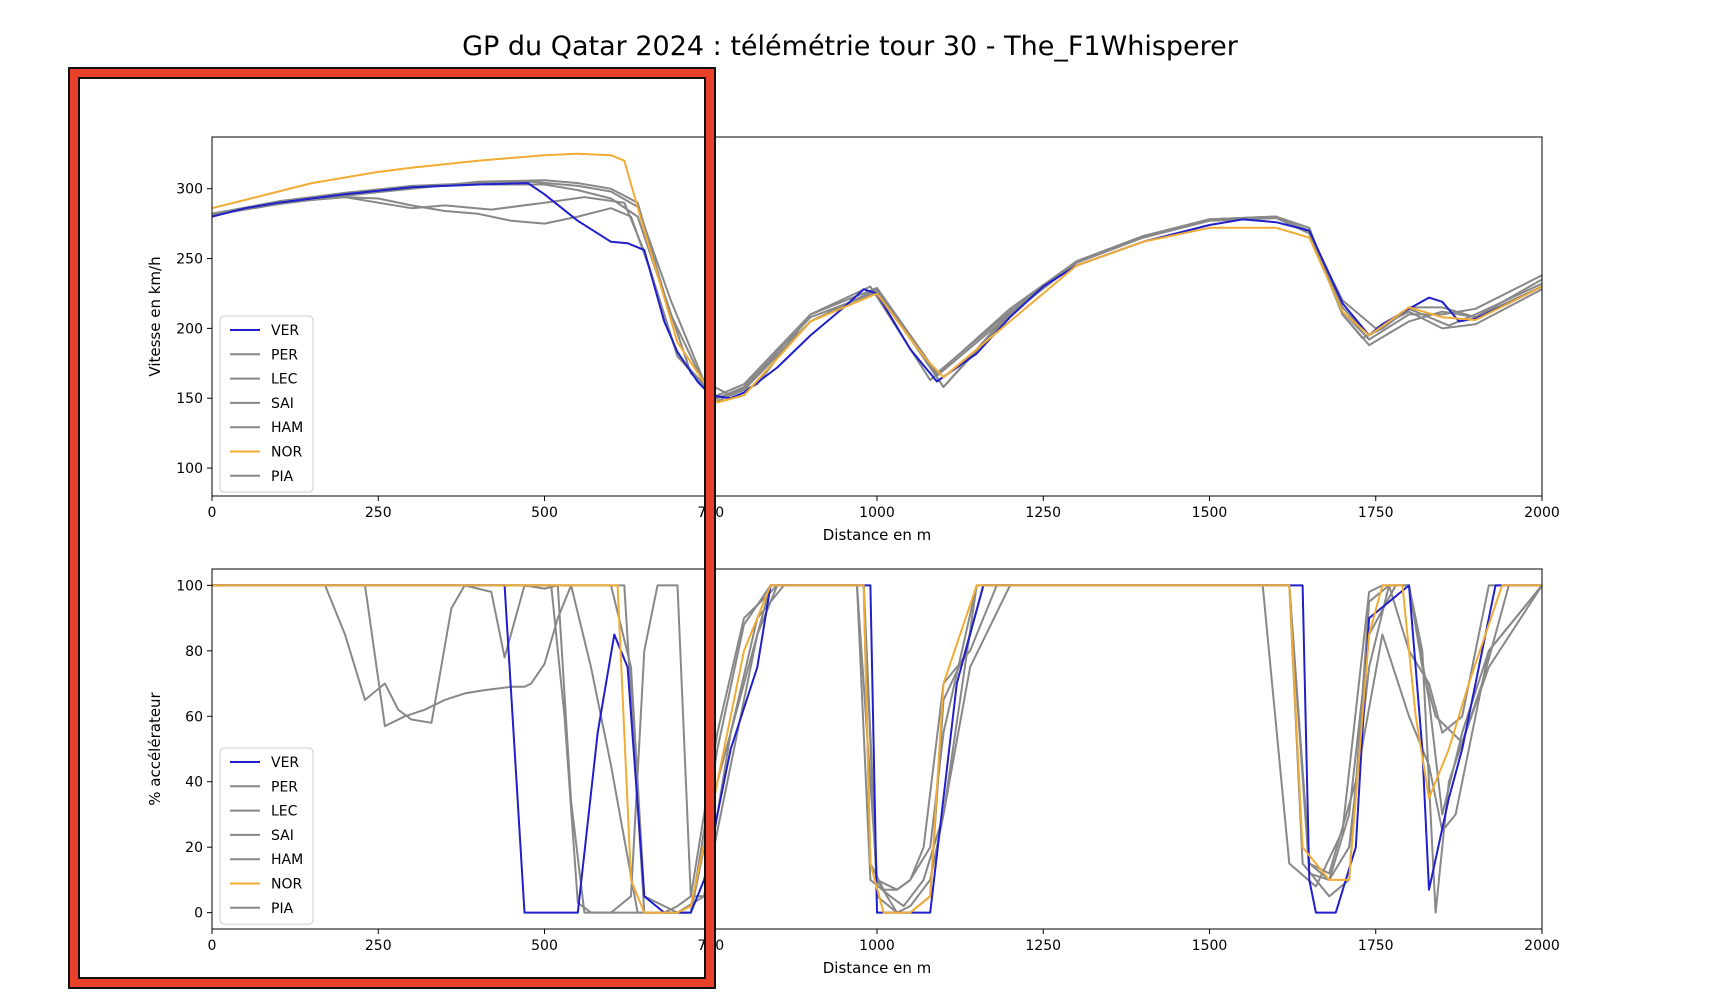  Describe the element at coordinates (189, 260) in the screenshot. I see `y-tick-label: 250` at that location.